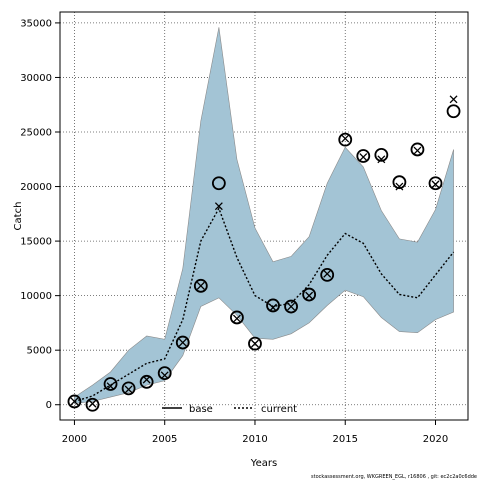  I want to click on cross-point-2005, so click(164, 375).